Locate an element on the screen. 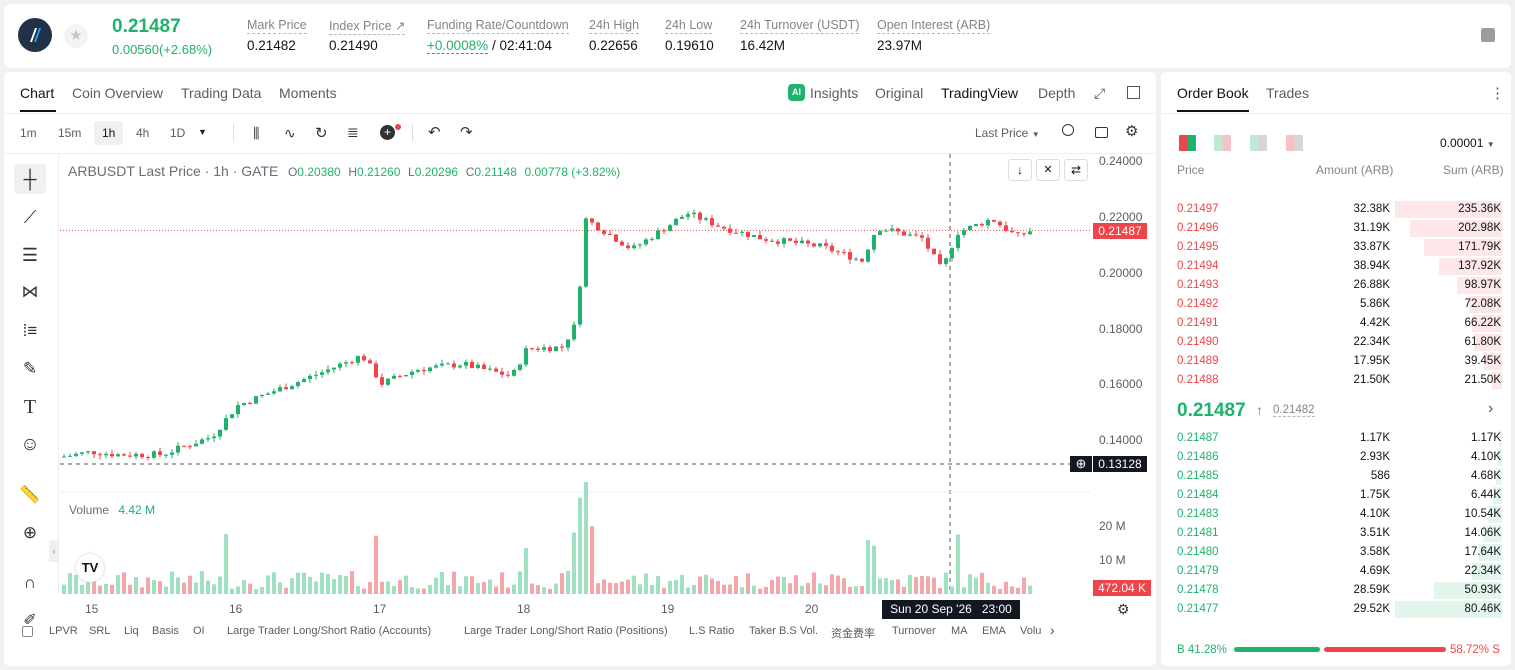 Image resolution: width=1515 pixels, height=670 pixels. stat-label: Mark Price is located at coordinates (277, 26).